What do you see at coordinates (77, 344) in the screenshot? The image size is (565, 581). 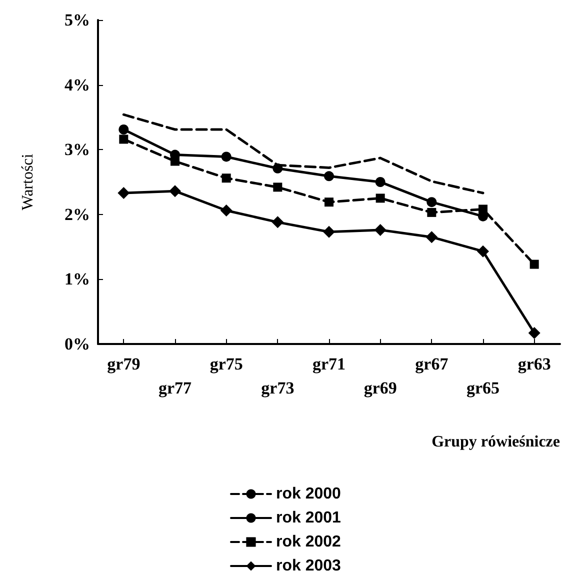 I see `y-tick-label: 0%` at bounding box center [77, 344].